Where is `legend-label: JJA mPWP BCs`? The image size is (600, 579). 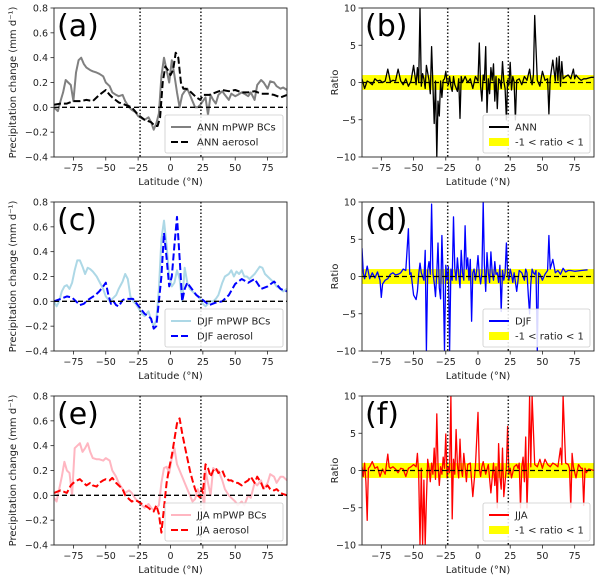 legend-label: JJA mPWP BCs is located at coordinates (231, 516).